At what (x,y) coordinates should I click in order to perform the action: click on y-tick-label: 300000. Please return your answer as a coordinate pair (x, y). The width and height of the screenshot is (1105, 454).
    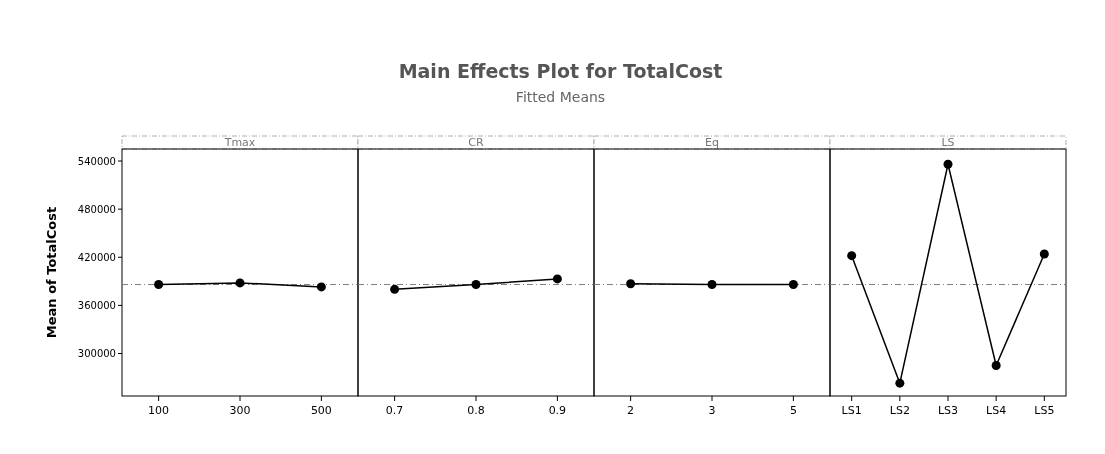
    Looking at the image, I should click on (96, 354).